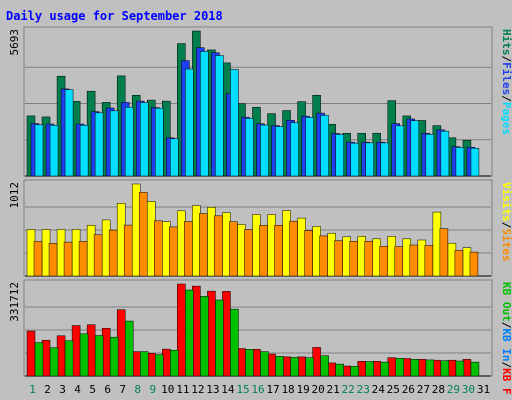  I want to click on legend-kb-in: KB In, so click(506, 344).